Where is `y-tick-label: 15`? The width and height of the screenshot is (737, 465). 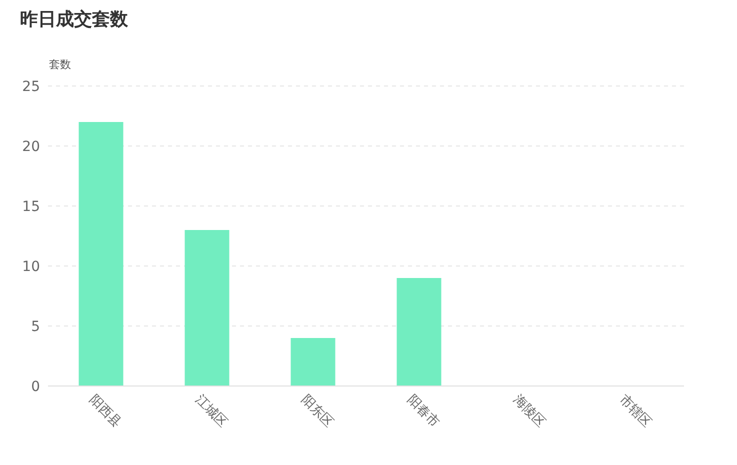 y-tick-label: 15 is located at coordinates (31, 207).